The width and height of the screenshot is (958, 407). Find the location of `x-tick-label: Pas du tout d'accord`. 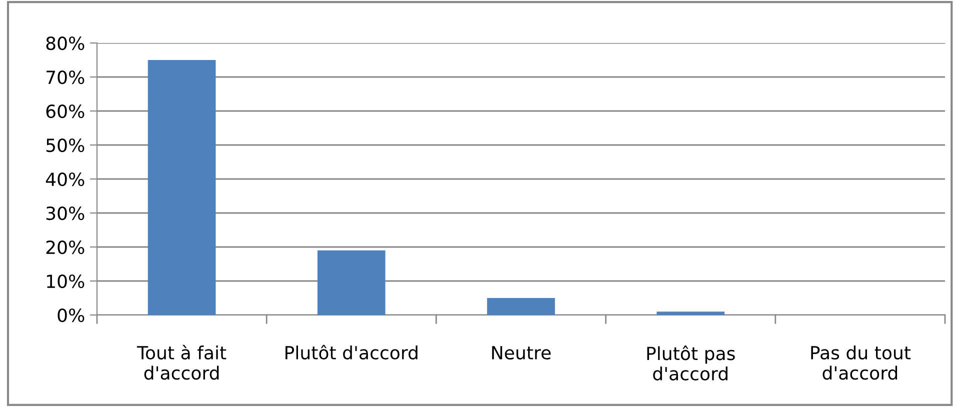

x-tick-label: Pas du tout d'accord is located at coordinates (861, 363).